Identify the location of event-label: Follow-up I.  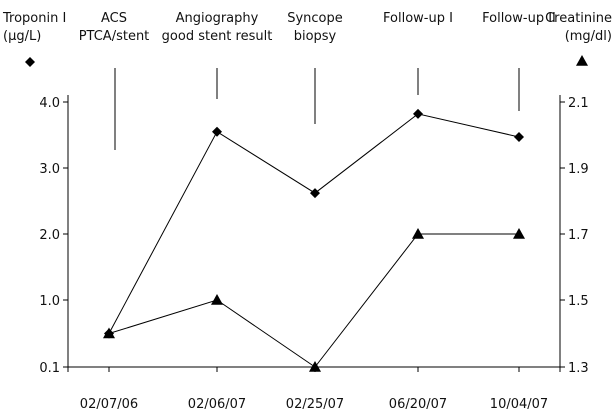
(418, 18).